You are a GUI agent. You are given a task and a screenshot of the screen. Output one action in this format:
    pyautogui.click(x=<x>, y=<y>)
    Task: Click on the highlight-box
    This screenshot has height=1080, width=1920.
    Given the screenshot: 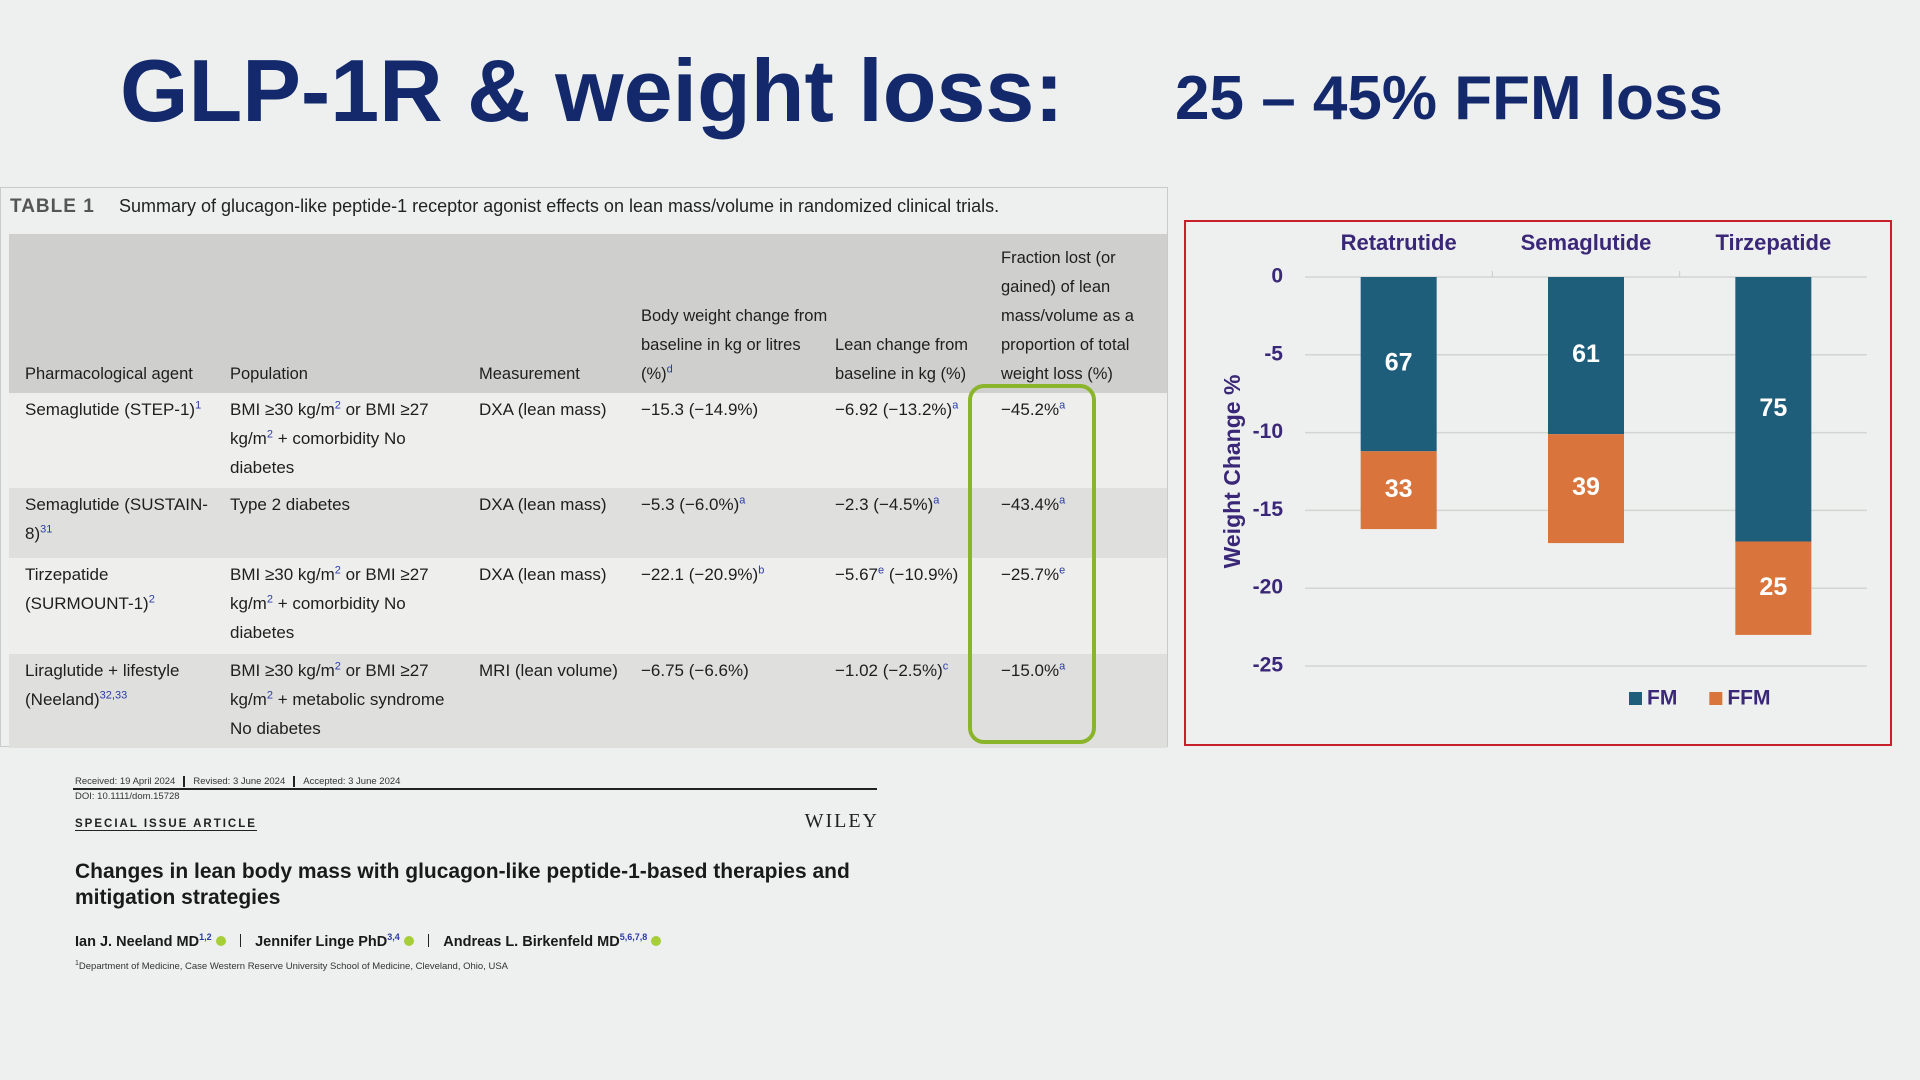 What is the action you would take?
    pyautogui.click(x=1032, y=564)
    